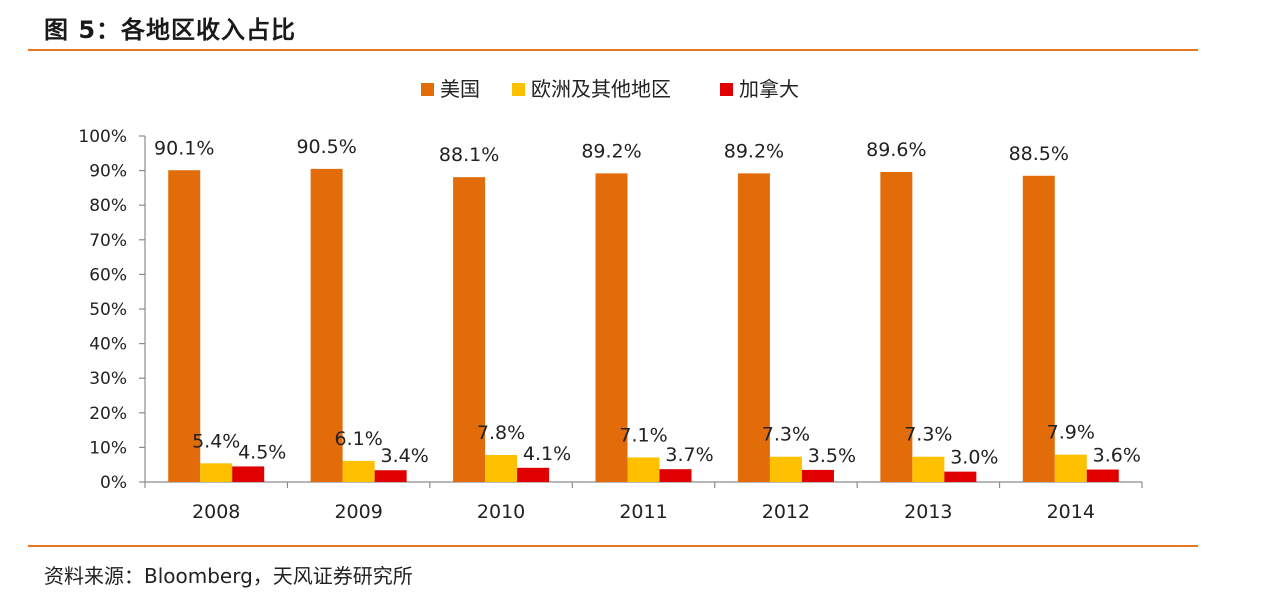  What do you see at coordinates (358, 471) in the screenshot?
I see `bar-europe-2009` at bounding box center [358, 471].